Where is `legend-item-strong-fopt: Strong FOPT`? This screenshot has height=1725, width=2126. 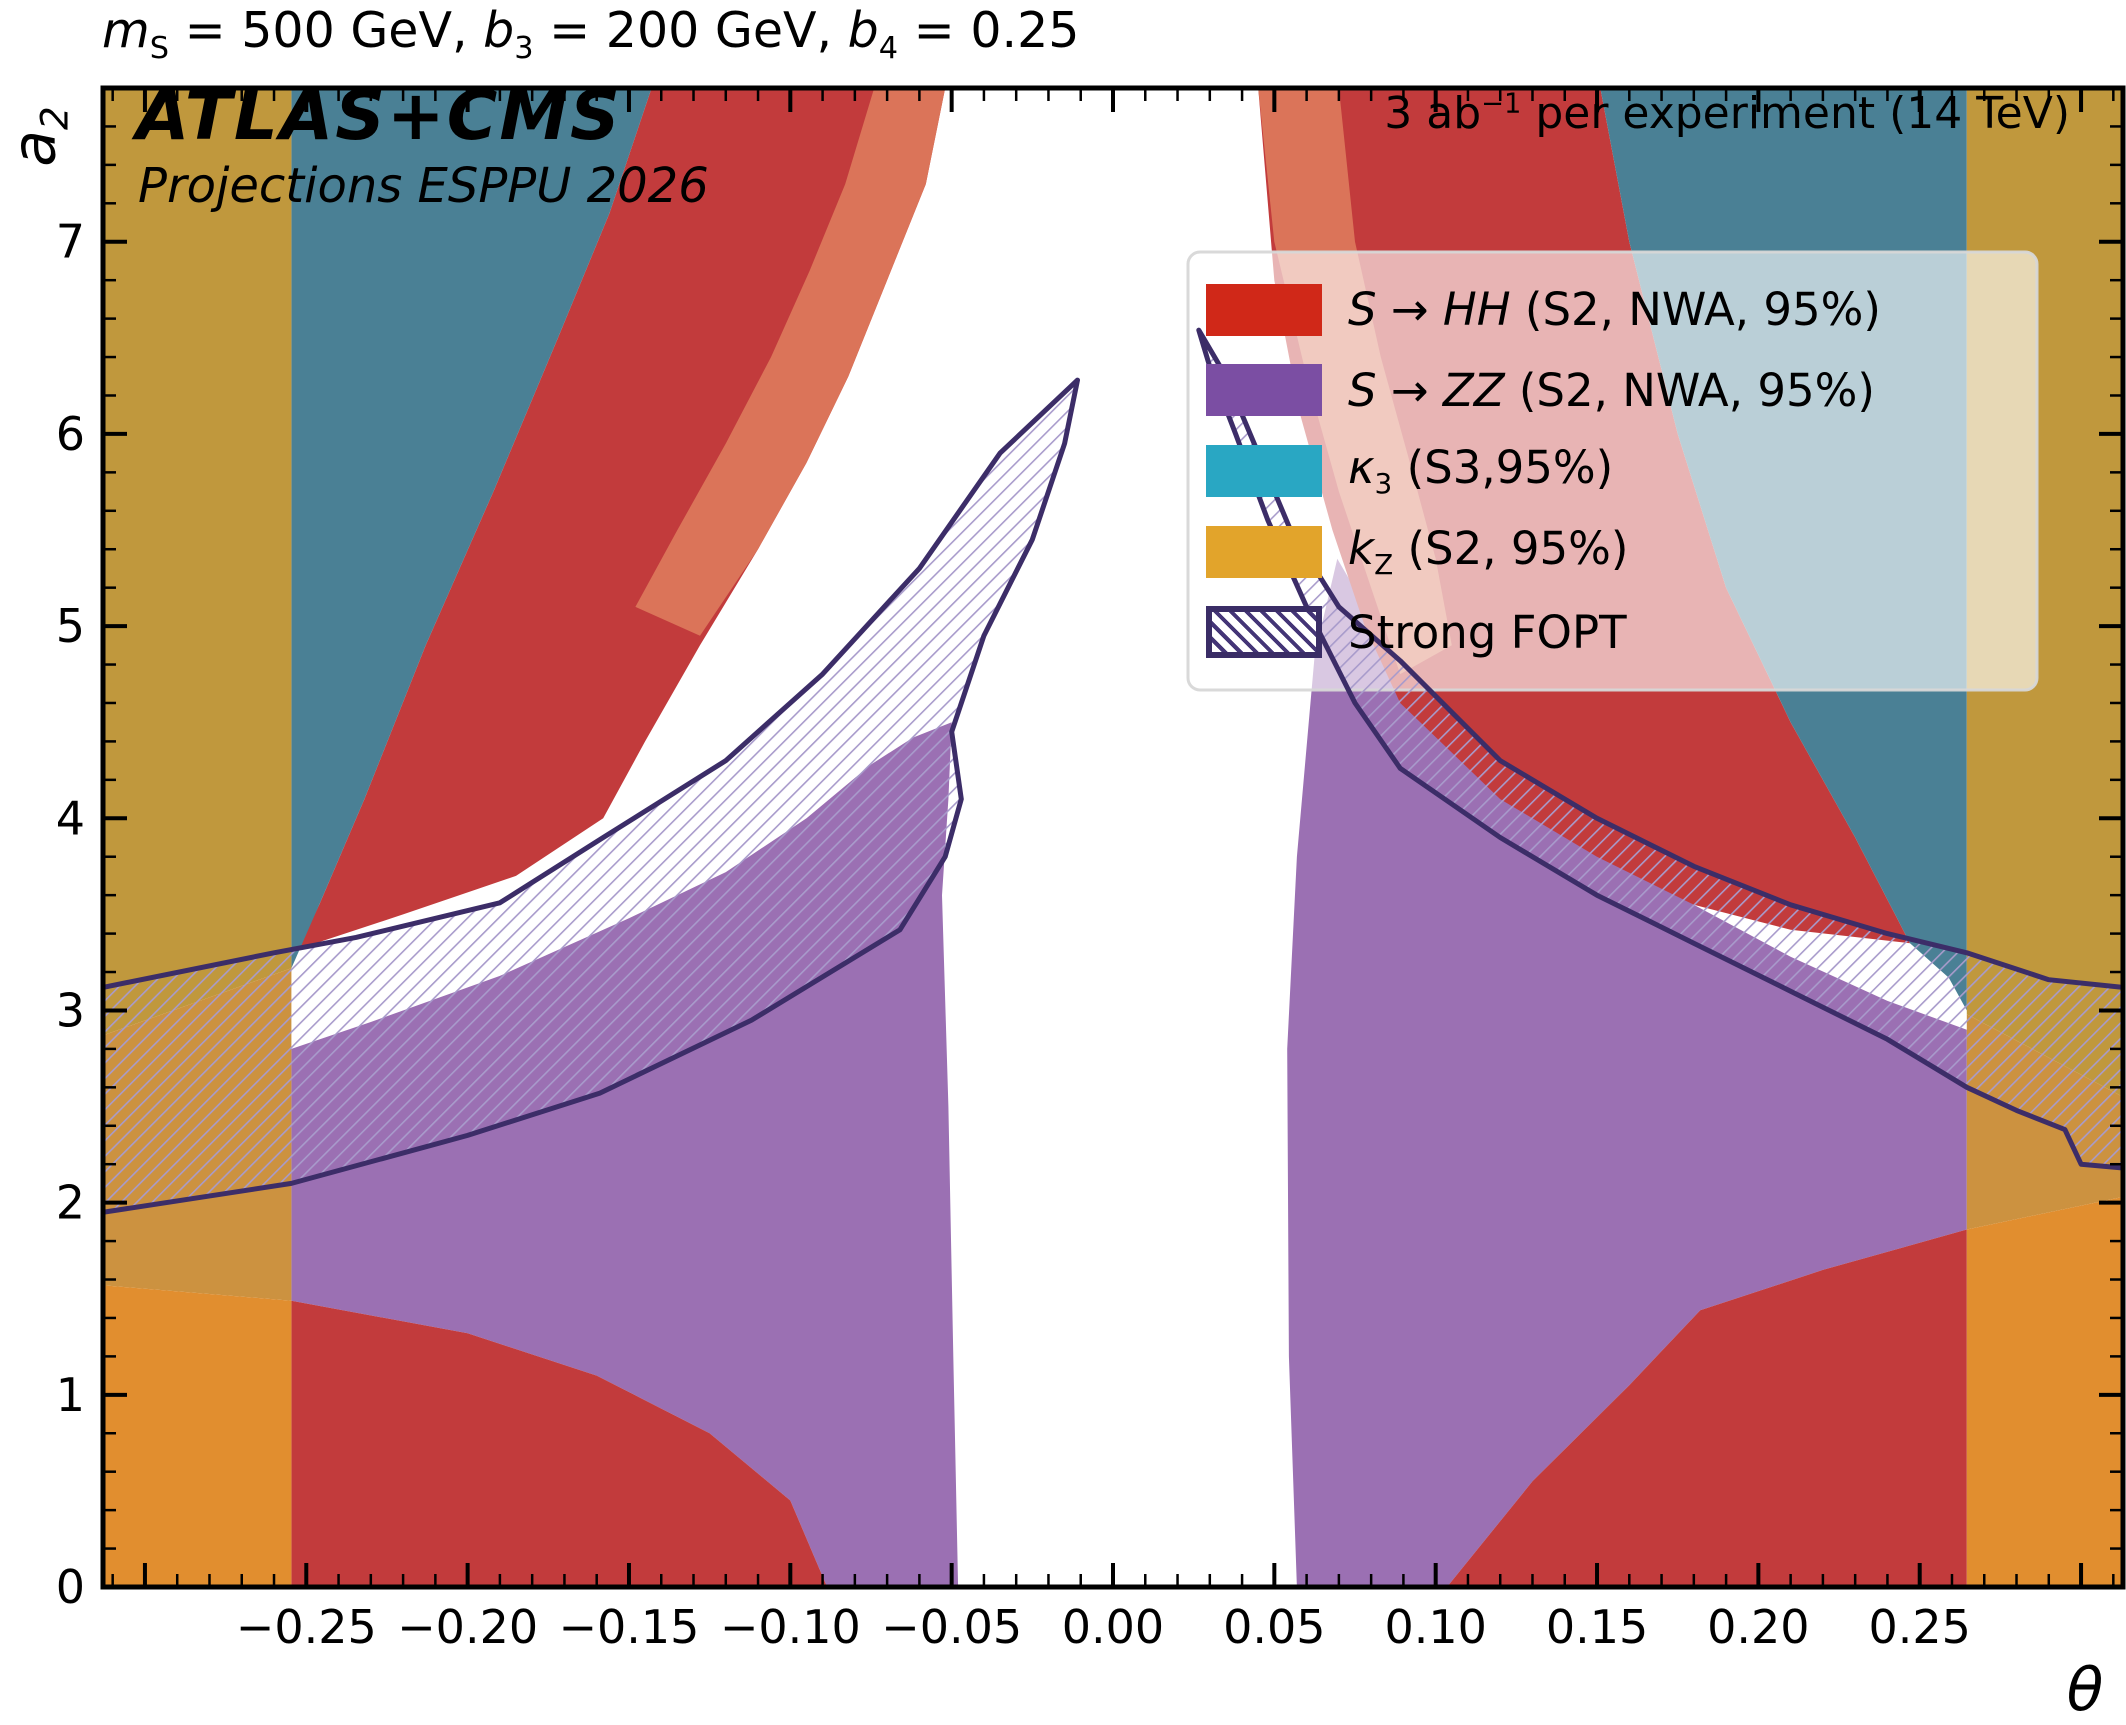
legend-item-strong-fopt: Strong FOPT is located at coordinates (1621, 632).